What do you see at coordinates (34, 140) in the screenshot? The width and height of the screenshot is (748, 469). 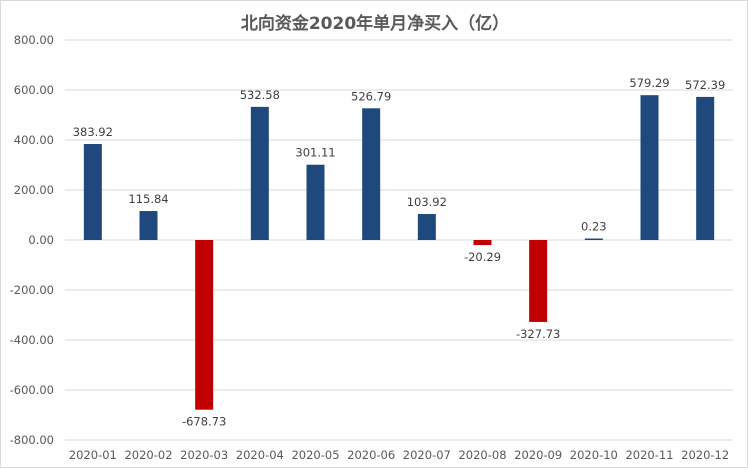 I see `y-tick-label: 400.00` at bounding box center [34, 140].